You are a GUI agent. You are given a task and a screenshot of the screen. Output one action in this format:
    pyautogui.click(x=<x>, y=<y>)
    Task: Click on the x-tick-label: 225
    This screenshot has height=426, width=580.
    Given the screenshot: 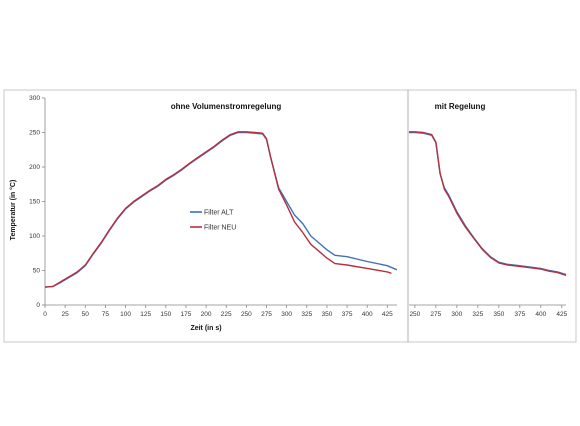 What is the action you would take?
    pyautogui.click(x=226, y=314)
    